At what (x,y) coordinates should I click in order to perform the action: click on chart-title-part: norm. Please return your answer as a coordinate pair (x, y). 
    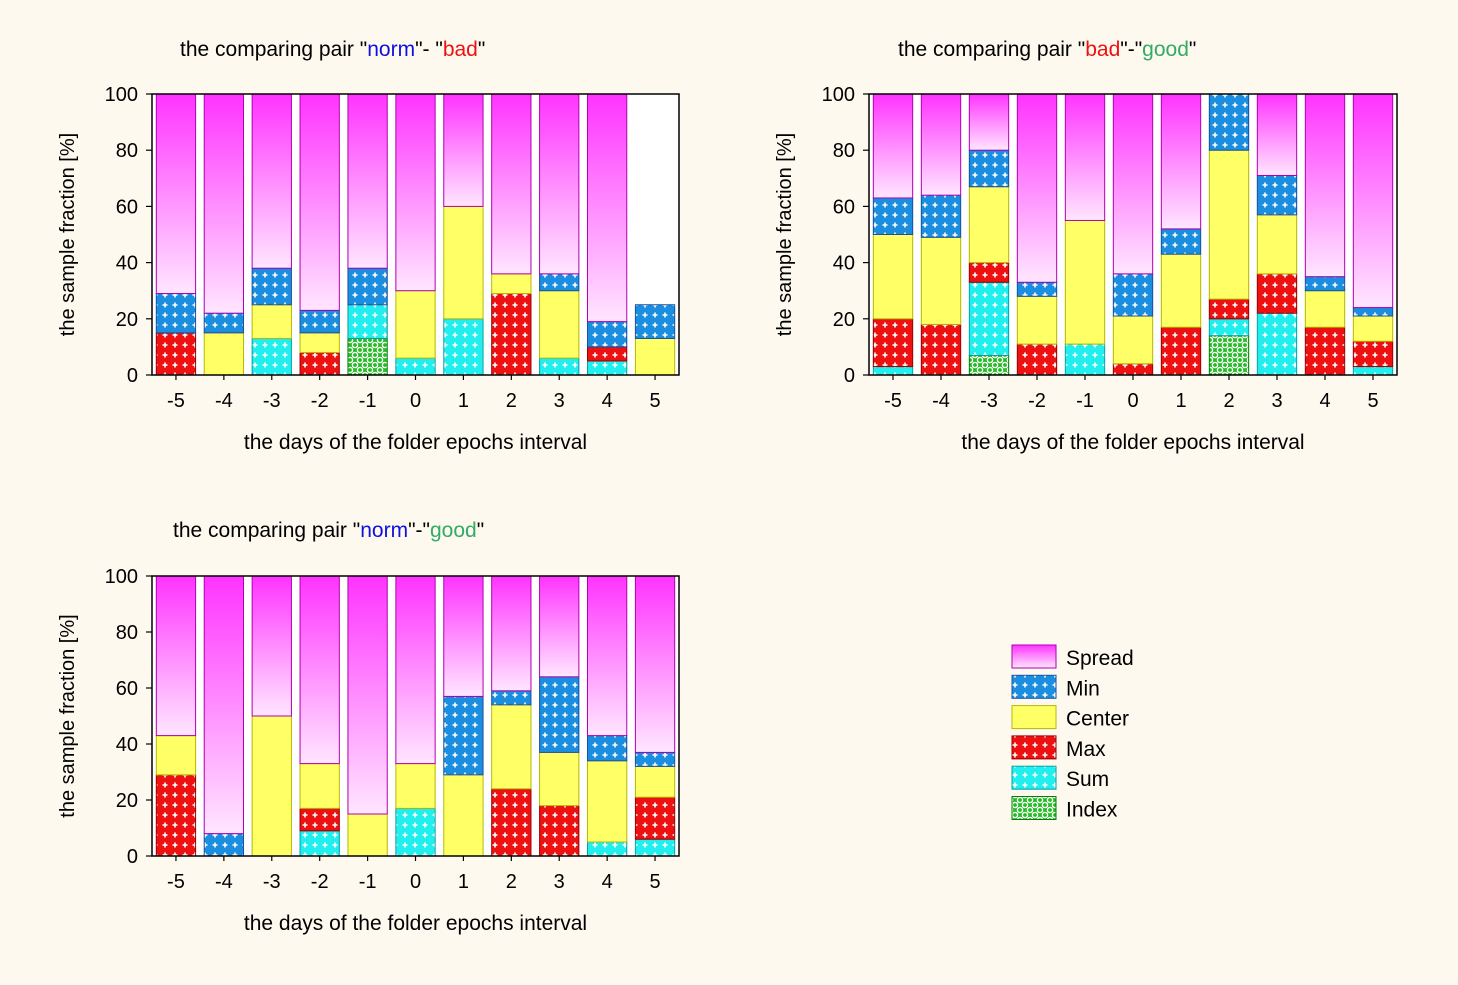
    Looking at the image, I should click on (391, 49).